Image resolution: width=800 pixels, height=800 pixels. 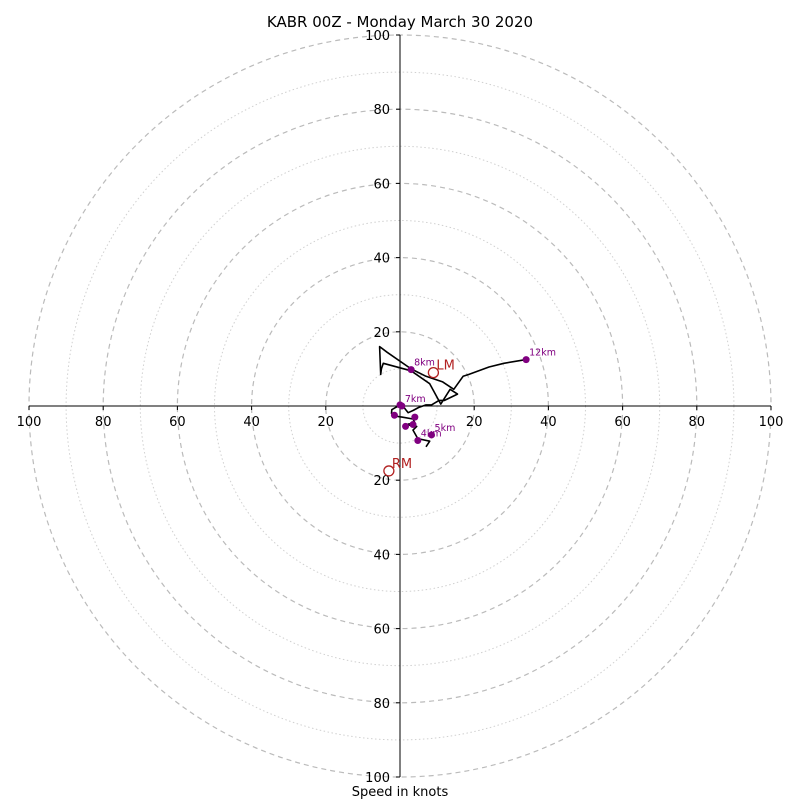 I want to click on storm-motion-label: LM, so click(x=445, y=366).